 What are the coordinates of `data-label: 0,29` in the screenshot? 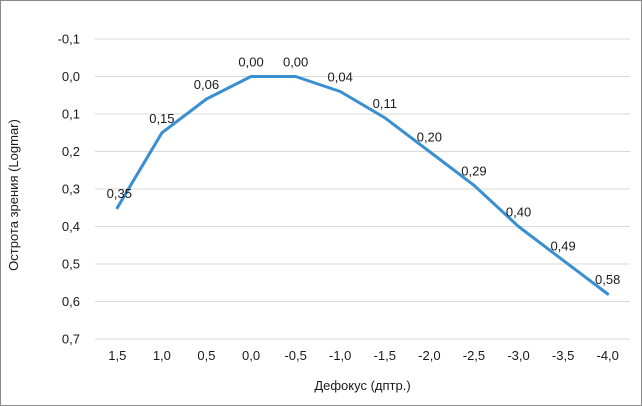 It's located at (473, 170).